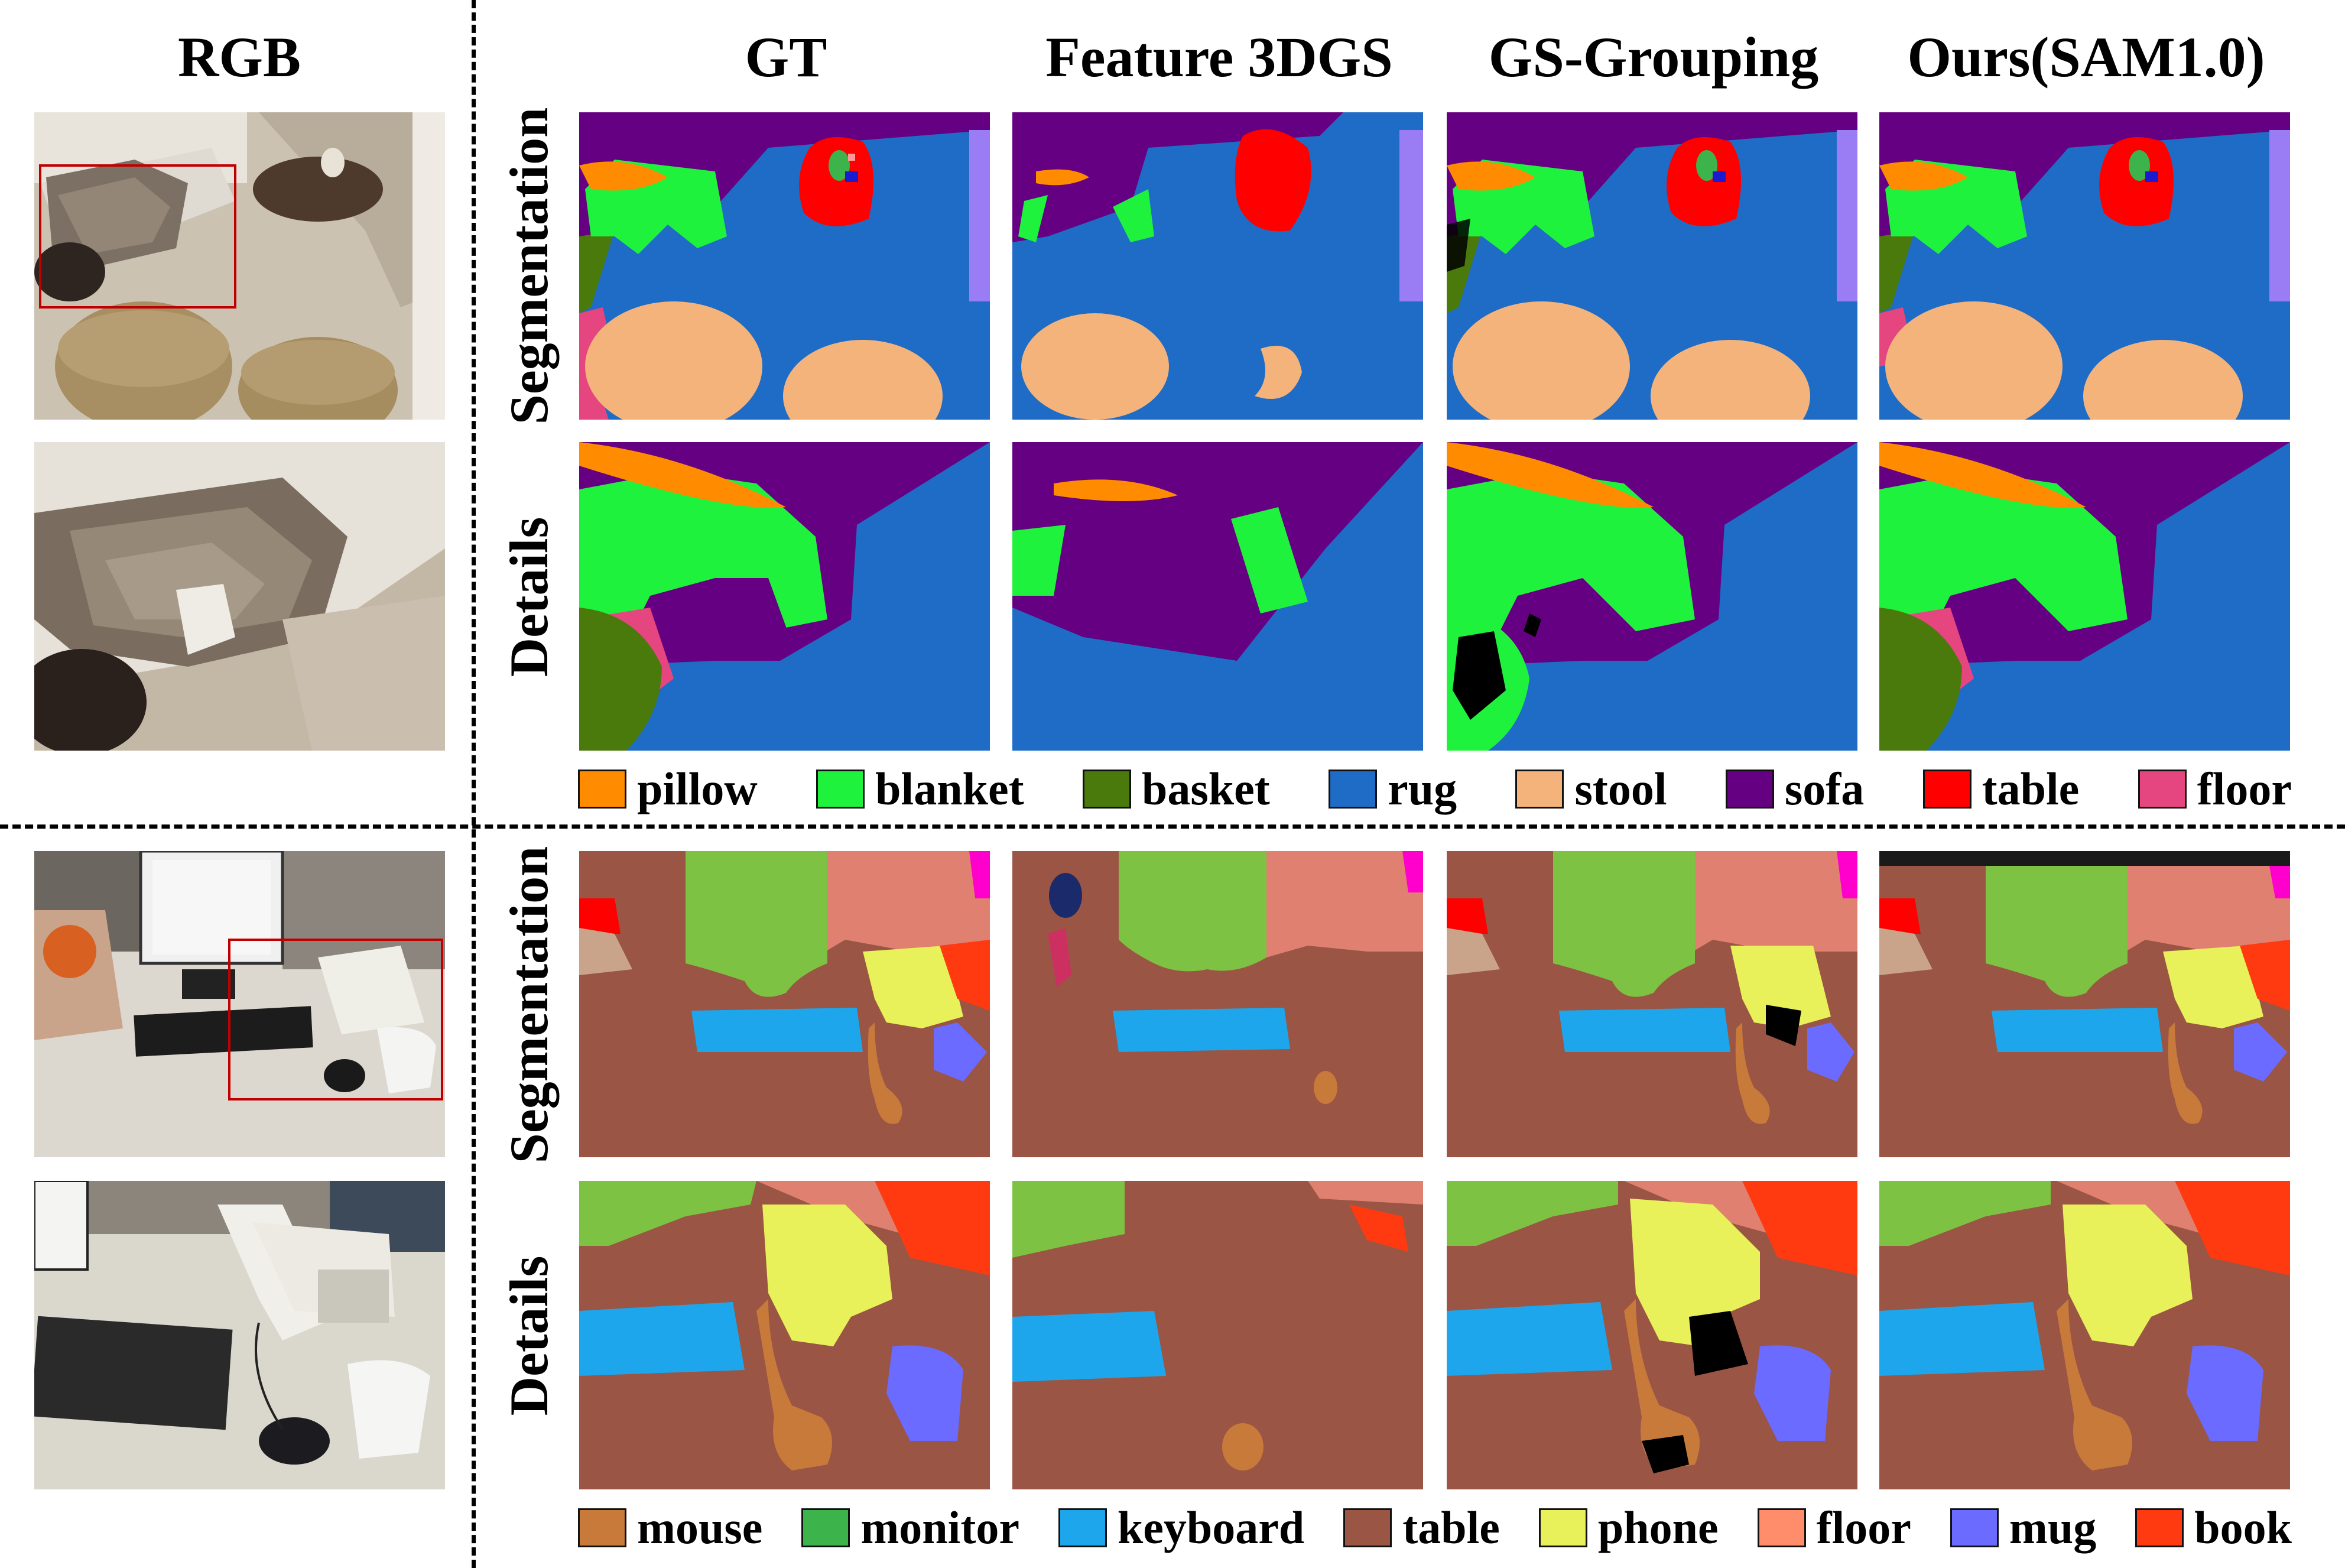  What do you see at coordinates (1217, 1335) in the screenshot?
I see `feature3dgs-details-office` at bounding box center [1217, 1335].